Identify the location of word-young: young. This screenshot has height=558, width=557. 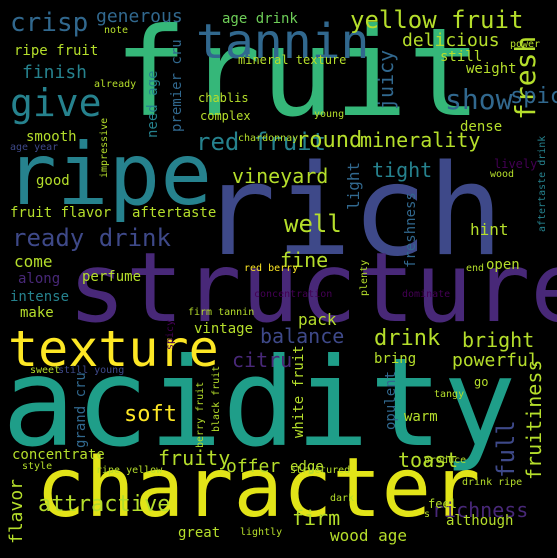
(329, 114).